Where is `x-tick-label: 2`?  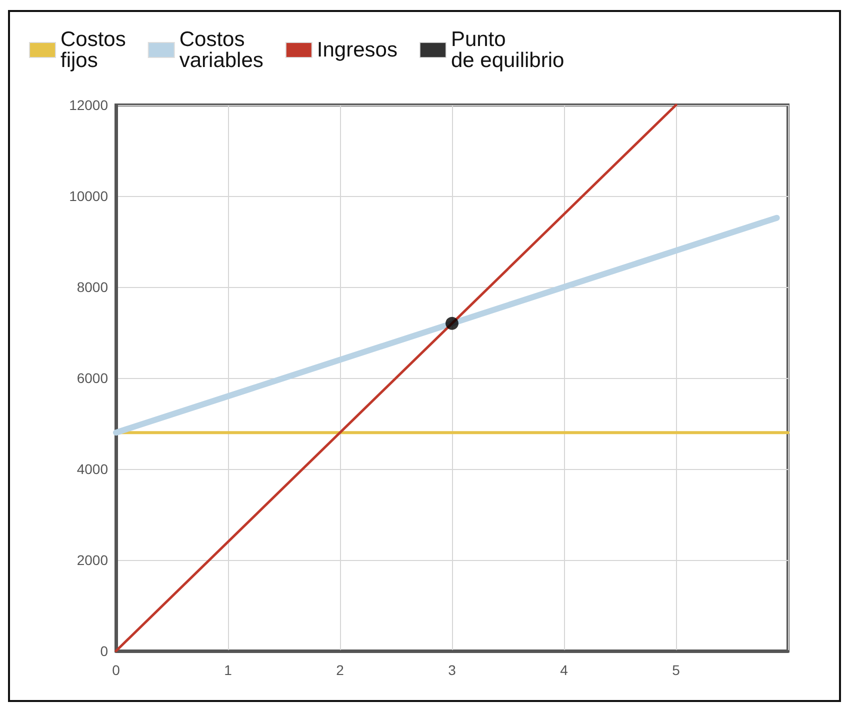 x-tick-label: 2 is located at coordinates (340, 670).